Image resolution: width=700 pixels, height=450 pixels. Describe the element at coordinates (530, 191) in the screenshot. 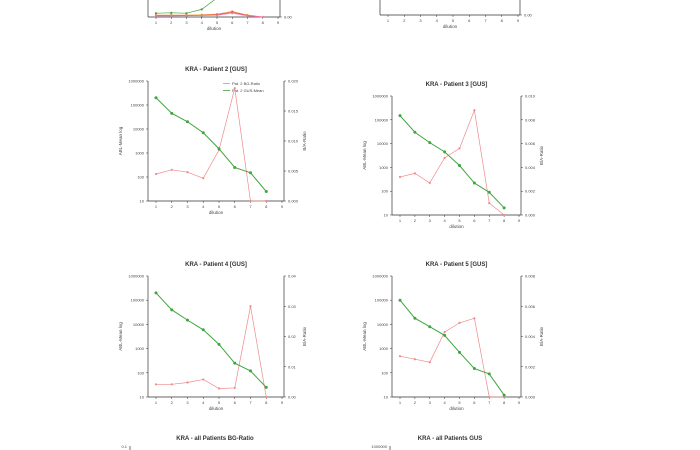

I see `y2-tick-label: 0.002` at that location.